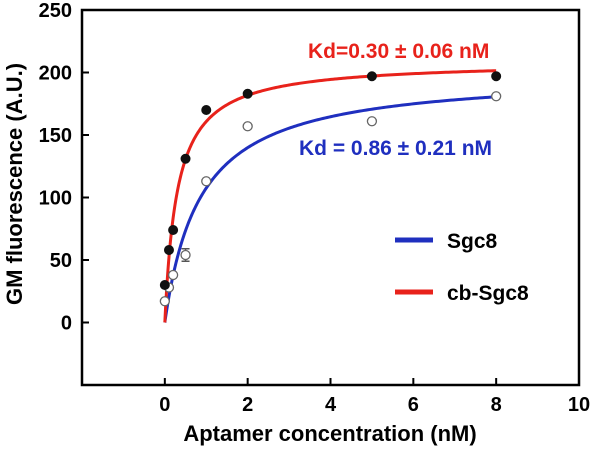  I want to click on legend-label-cb-sgc8: cb-Sgc8, so click(488, 293).